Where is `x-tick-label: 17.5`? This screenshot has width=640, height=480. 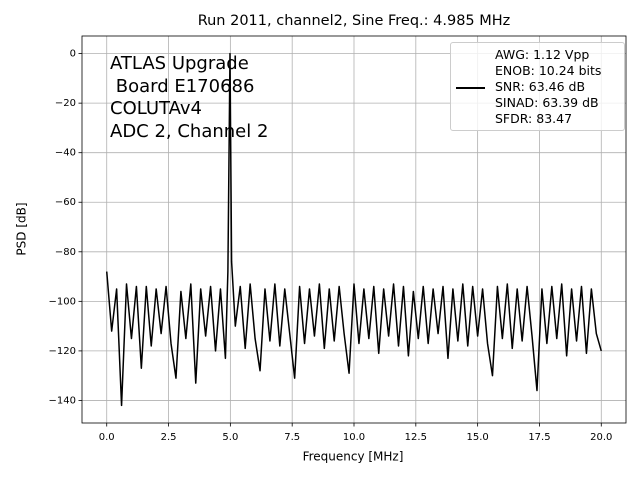
x-tick-label: 17.5 is located at coordinates (539, 437).